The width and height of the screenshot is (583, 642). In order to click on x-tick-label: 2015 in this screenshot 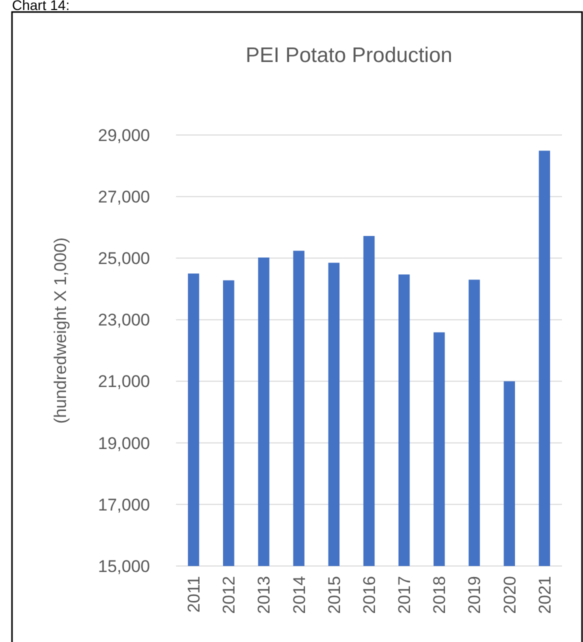, I will do `click(334, 595)`.